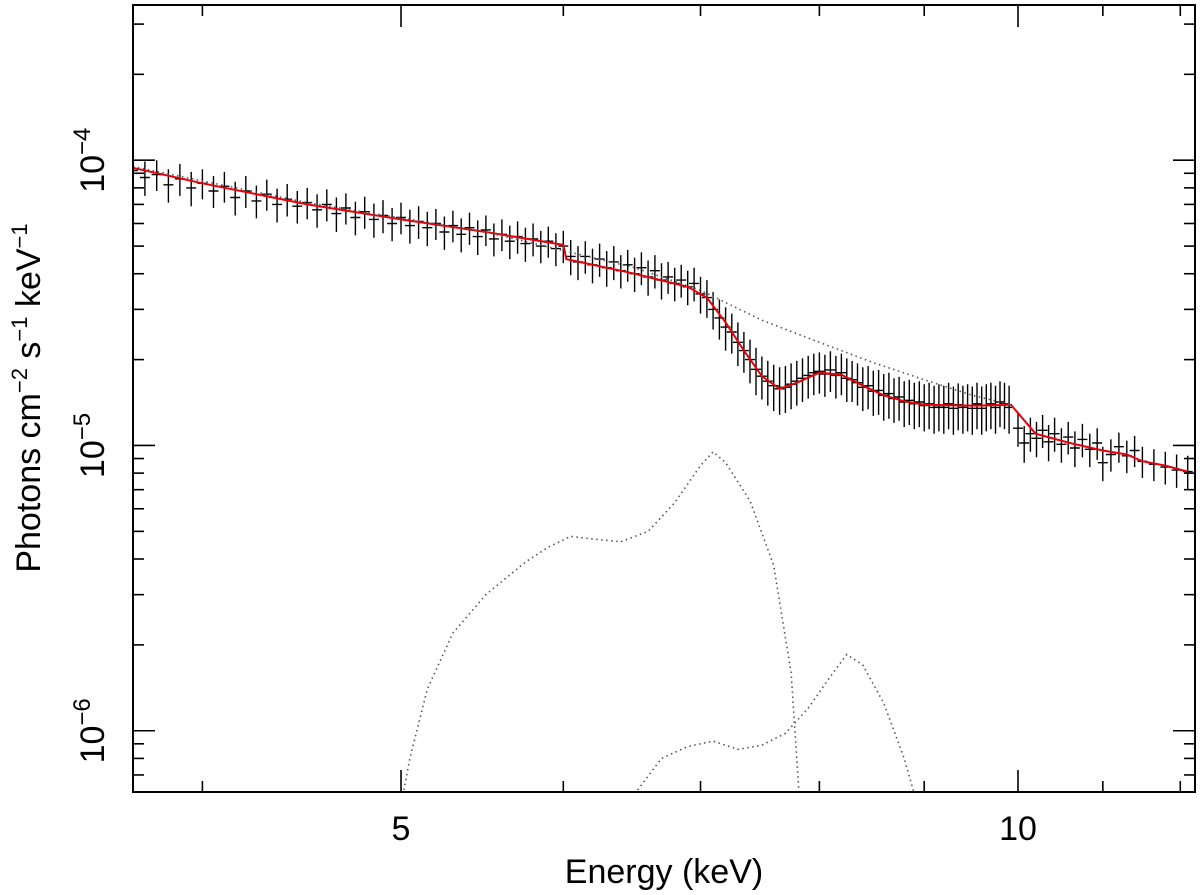  I want to click on y-tick-label: 10−4, so click(90, 160).